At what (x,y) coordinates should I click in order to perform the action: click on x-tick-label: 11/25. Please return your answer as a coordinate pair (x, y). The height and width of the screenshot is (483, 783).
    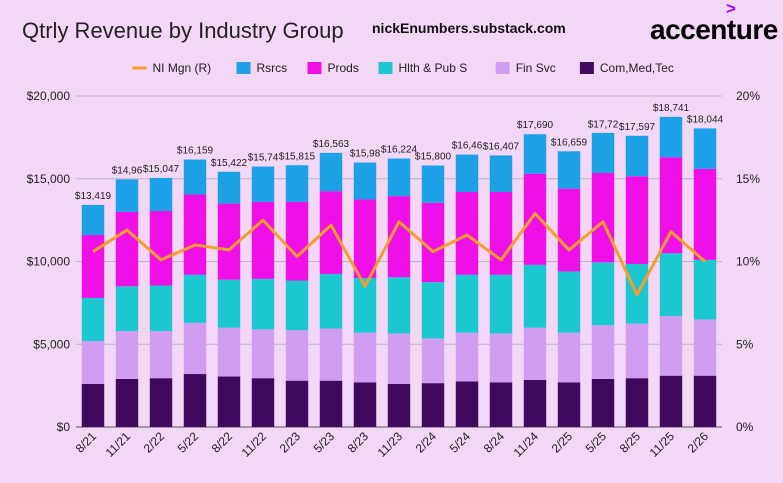
    Looking at the image, I should click on (662, 444).